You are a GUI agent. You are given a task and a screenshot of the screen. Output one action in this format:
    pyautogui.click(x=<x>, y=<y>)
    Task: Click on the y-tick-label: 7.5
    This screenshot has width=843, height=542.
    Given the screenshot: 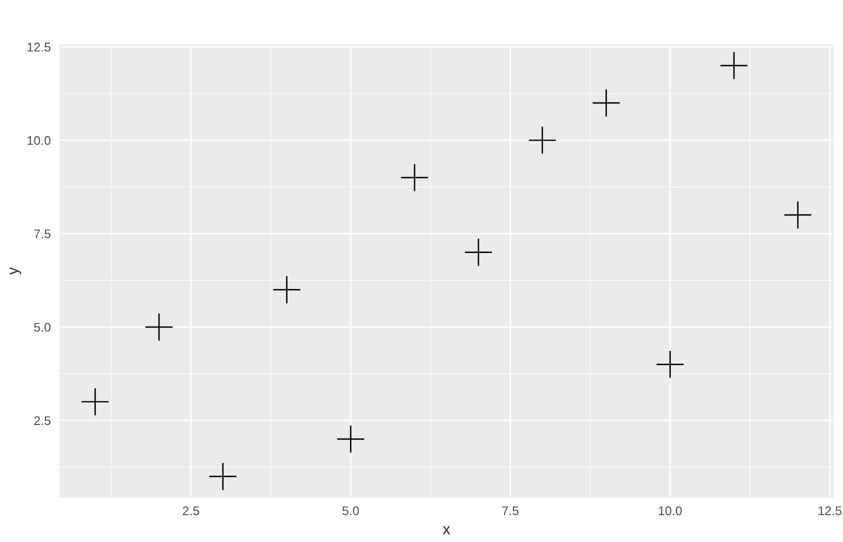 What is the action you would take?
    pyautogui.click(x=42, y=234)
    